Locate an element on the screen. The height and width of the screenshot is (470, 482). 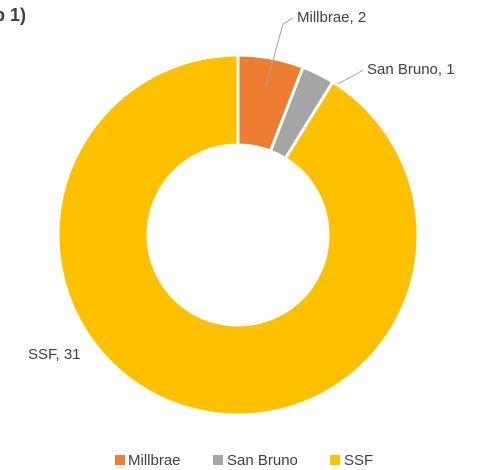
legend-label: SSF is located at coordinates (358, 460).